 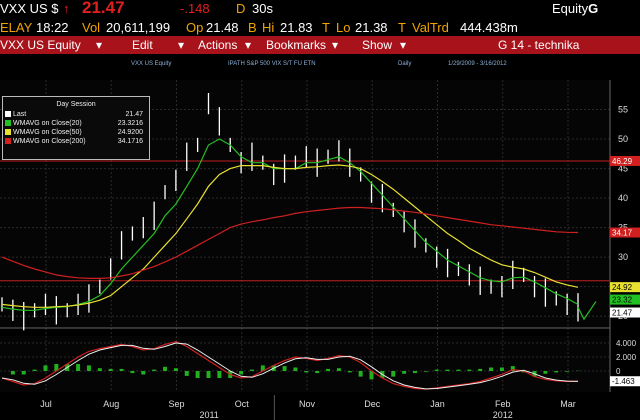 I want to click on price-marker-label: 34.17, so click(x=622, y=233).